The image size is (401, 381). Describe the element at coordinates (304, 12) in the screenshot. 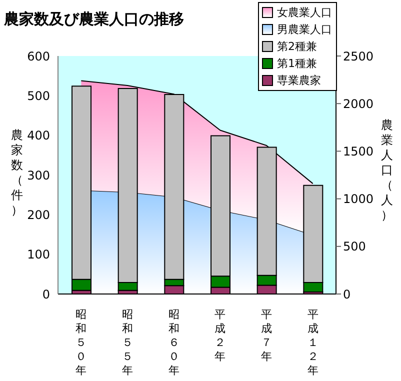

I see `legend-label: 女農業人口` at that location.